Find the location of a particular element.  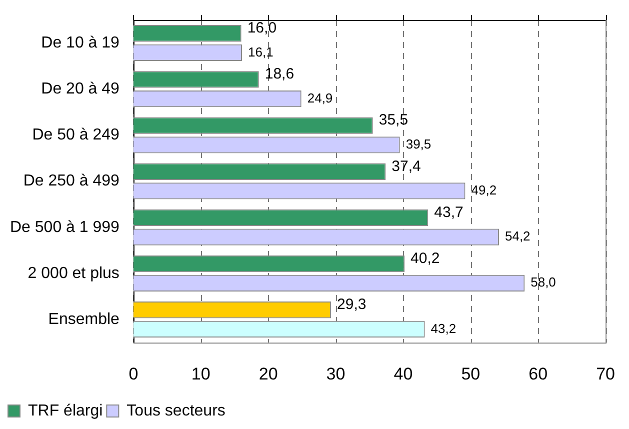

data-label: 54,2 is located at coordinates (517, 236).